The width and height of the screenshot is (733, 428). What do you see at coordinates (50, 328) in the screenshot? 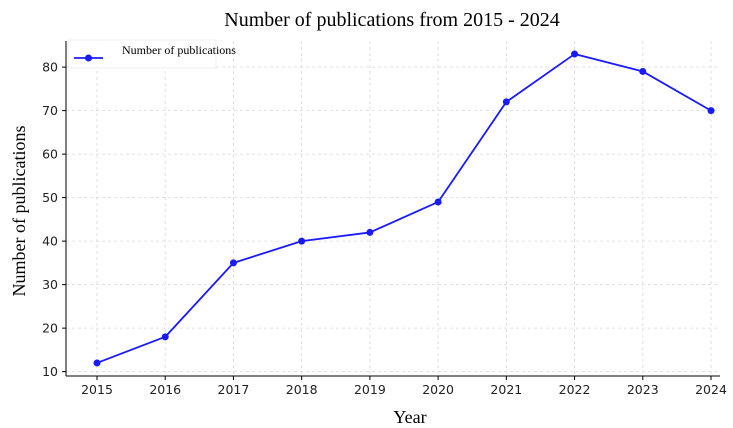
I see `y-tick-label: 20` at bounding box center [50, 328].